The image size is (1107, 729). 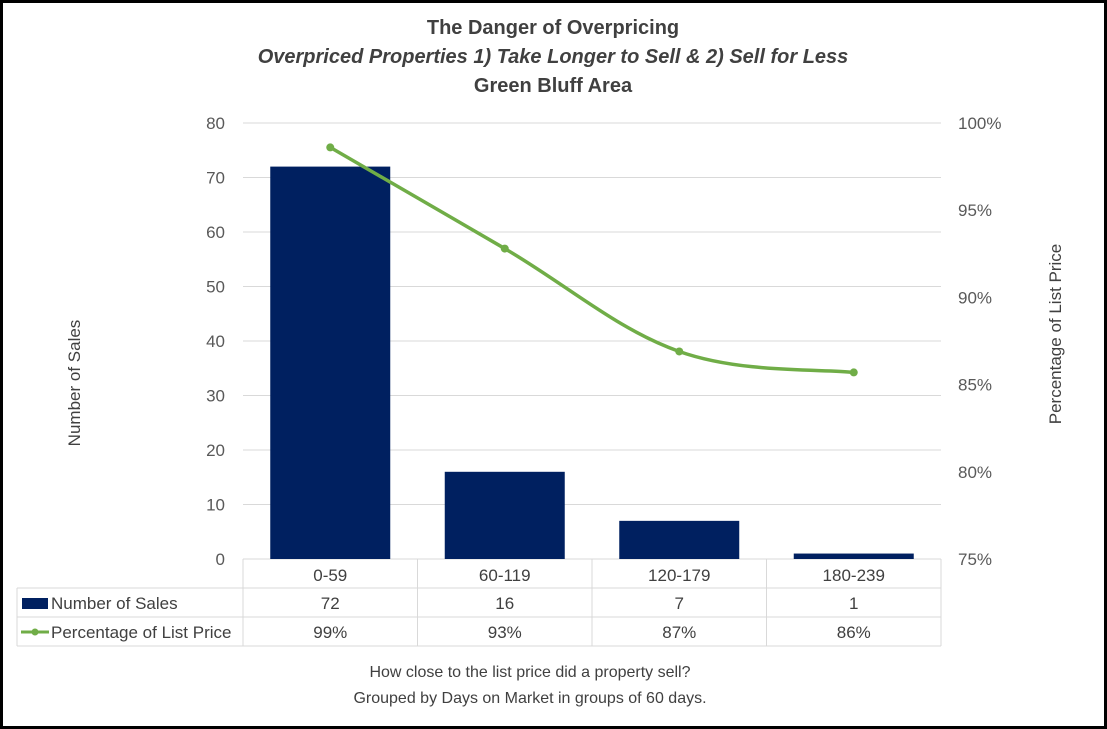 What do you see at coordinates (854, 575) in the screenshot?
I see `x-tick-label: 180-239` at bounding box center [854, 575].